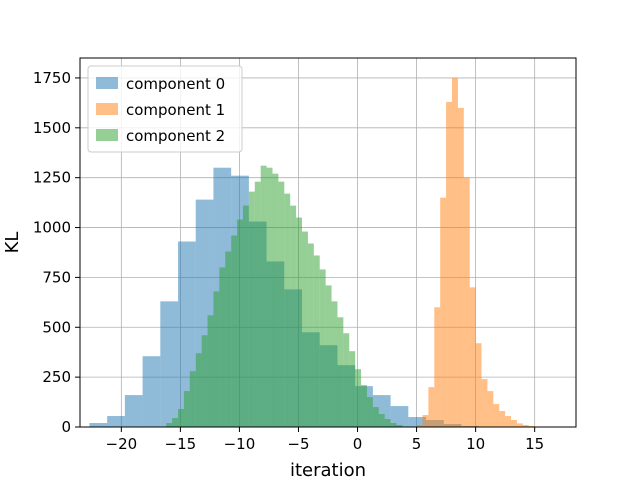 This screenshot has height=480, width=640. I want to click on legend-box, so click(165, 109).